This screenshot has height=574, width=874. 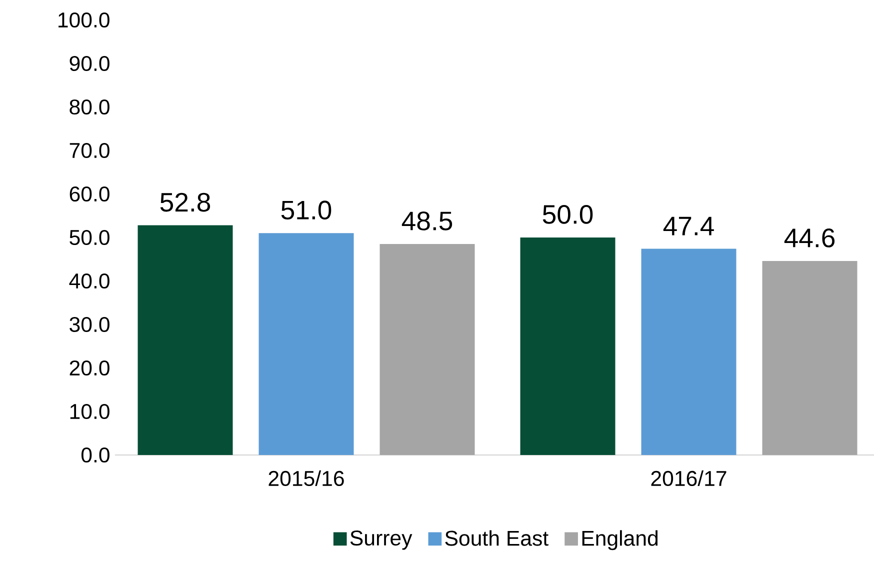 What do you see at coordinates (90, 412) in the screenshot?
I see `y-tick-label: 10.0` at bounding box center [90, 412].